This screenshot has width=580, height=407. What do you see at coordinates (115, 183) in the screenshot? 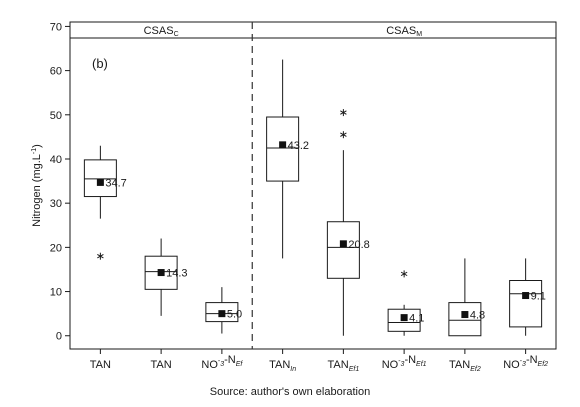
I see `mean-label: 34.7` at bounding box center [115, 183].